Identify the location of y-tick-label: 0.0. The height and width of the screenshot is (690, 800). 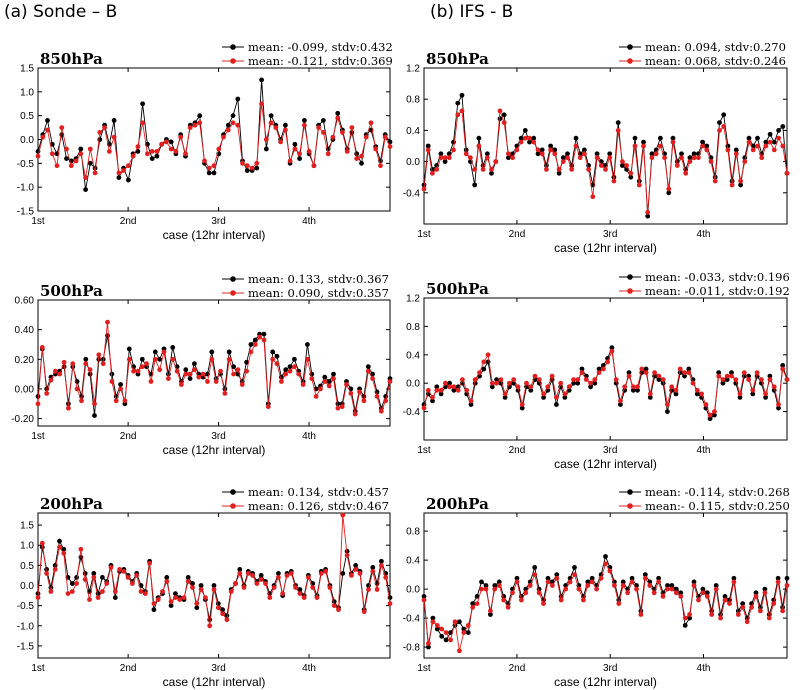
(27, 586).